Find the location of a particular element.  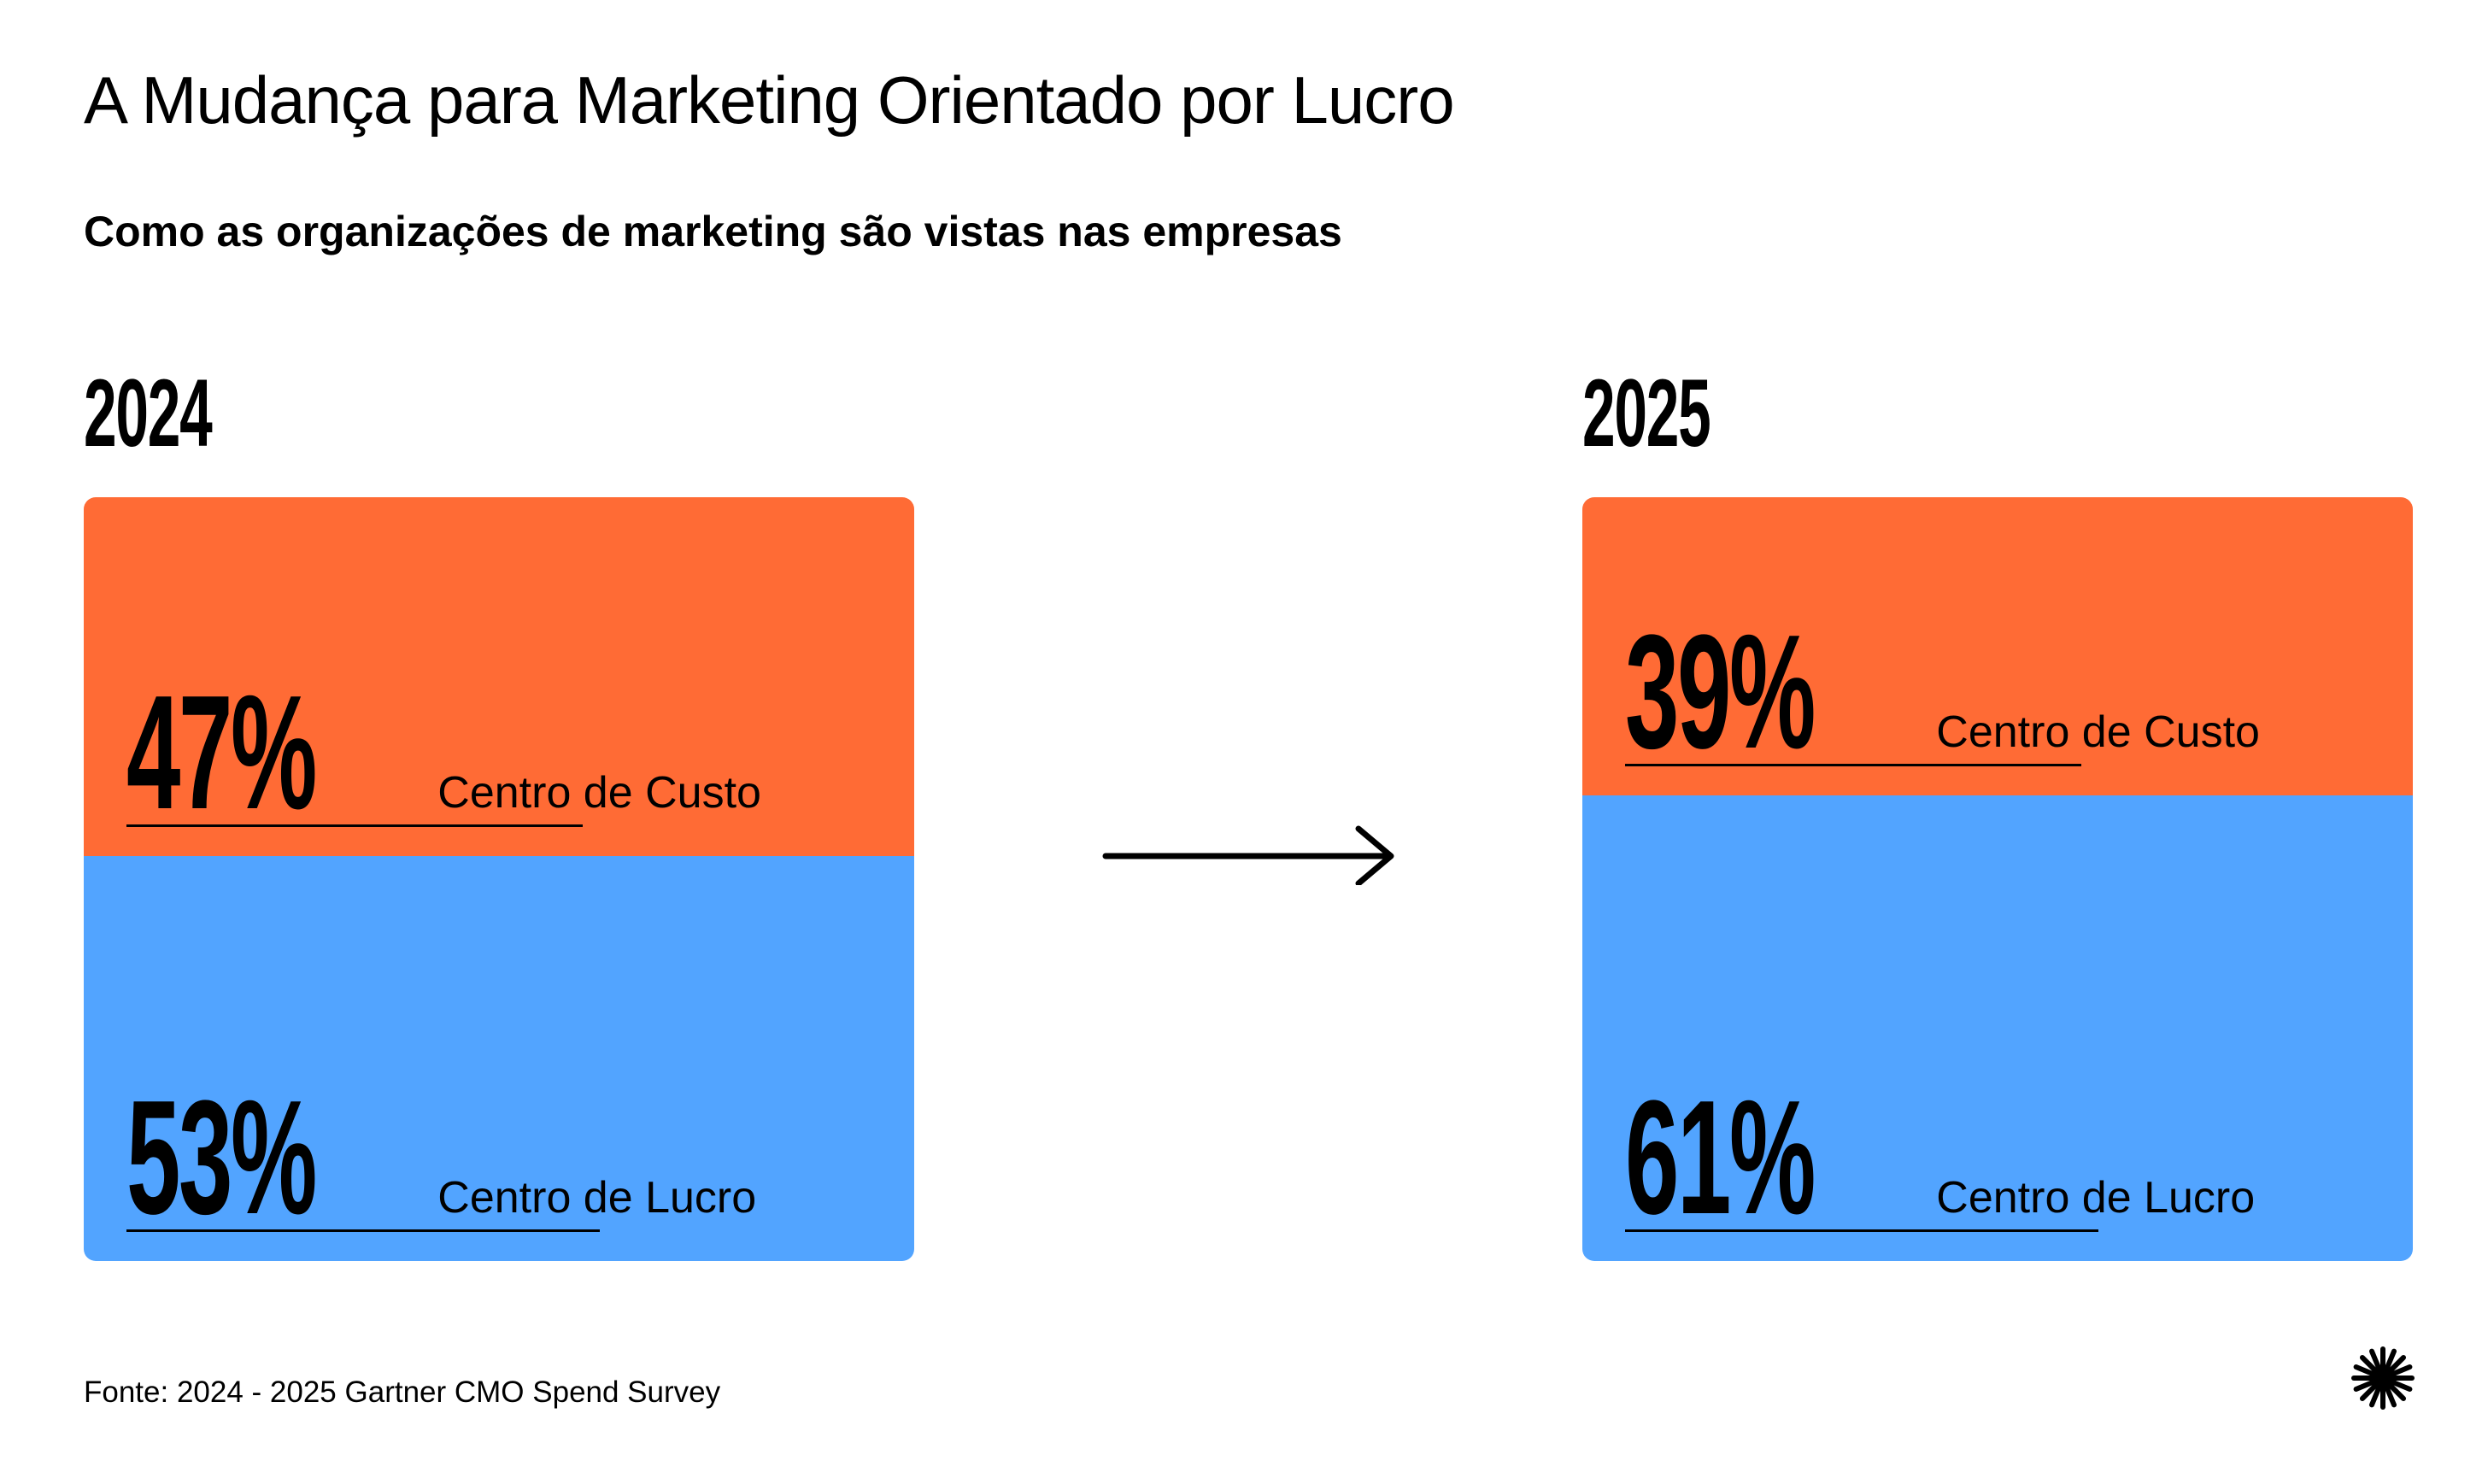

profit-center-segment-2025: 61% Centro de Lucro is located at coordinates (1997, 1028).